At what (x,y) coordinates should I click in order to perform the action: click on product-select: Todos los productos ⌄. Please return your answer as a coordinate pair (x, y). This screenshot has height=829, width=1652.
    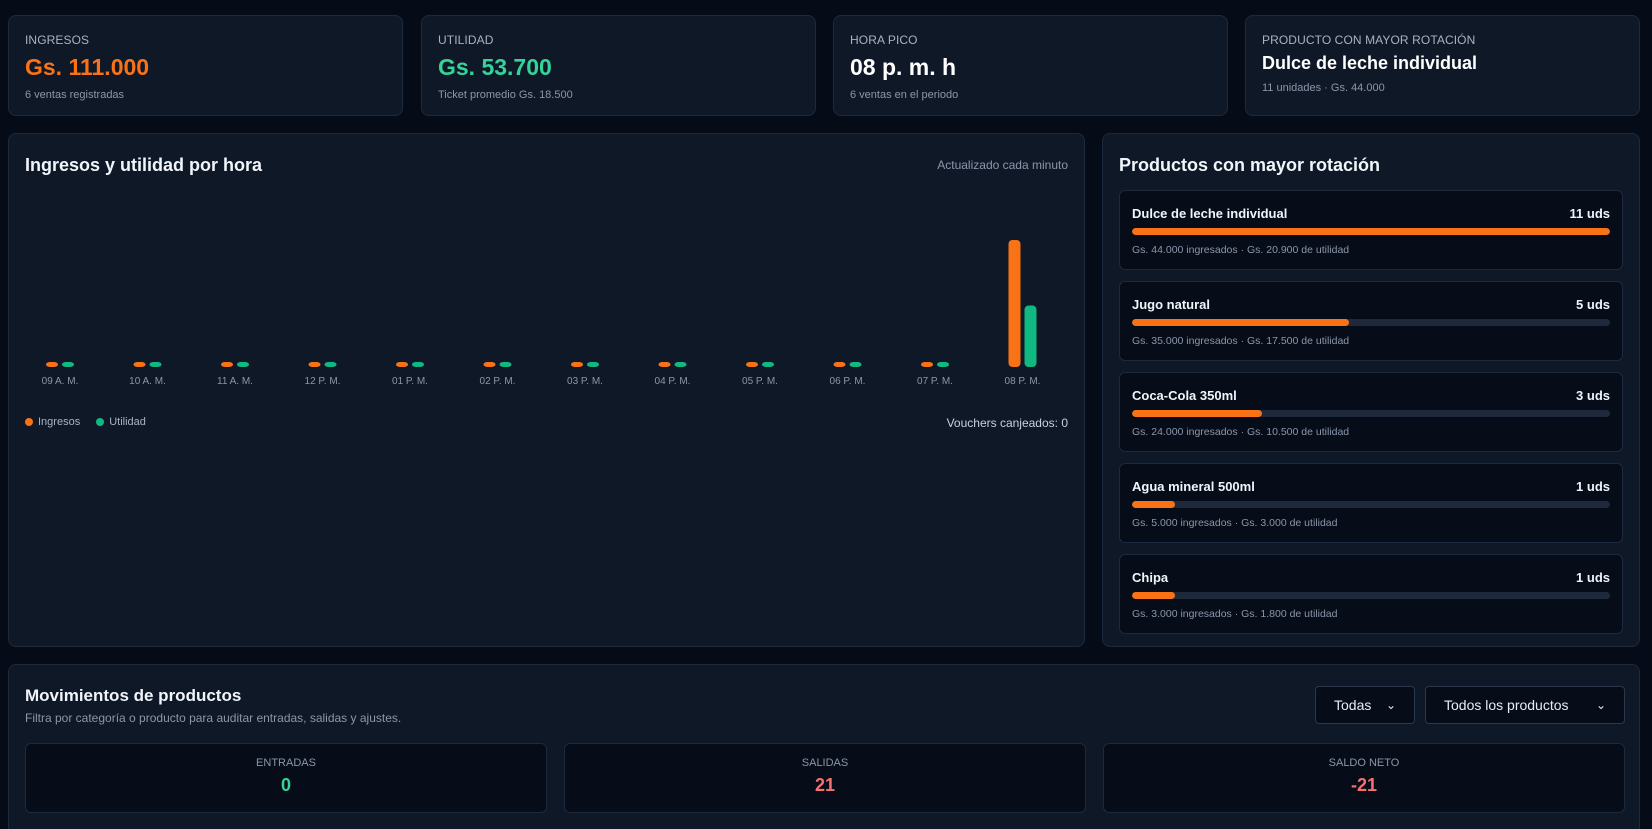
    Looking at the image, I should click on (1525, 705).